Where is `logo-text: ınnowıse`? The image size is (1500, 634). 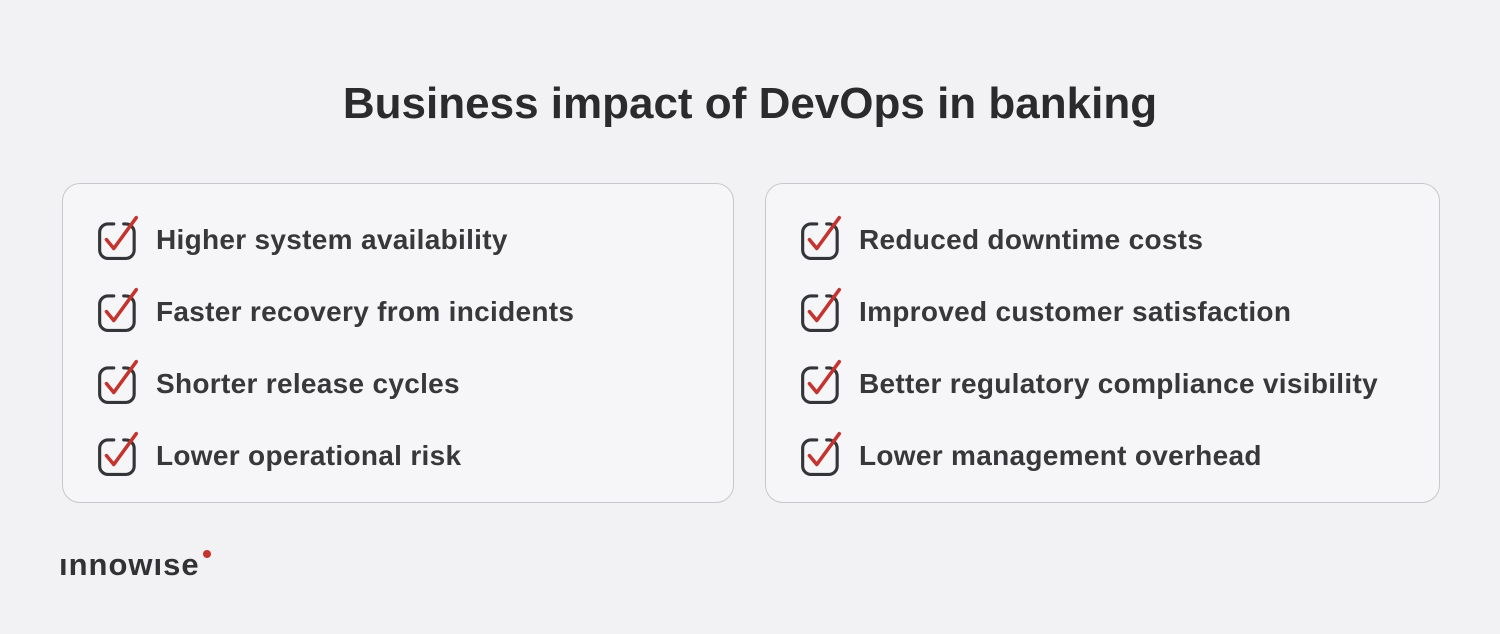 logo-text: ınnowıse is located at coordinates (129, 564).